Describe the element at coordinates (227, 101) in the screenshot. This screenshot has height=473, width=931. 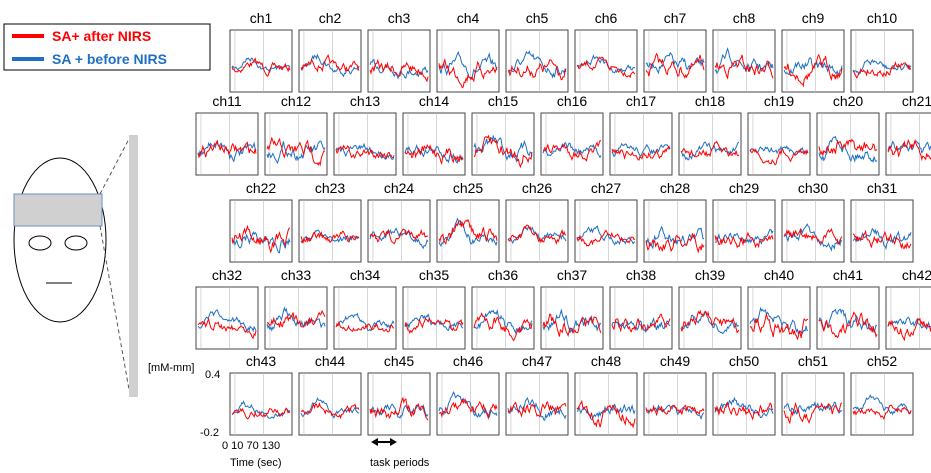
I see `channel-label: ch11` at that location.